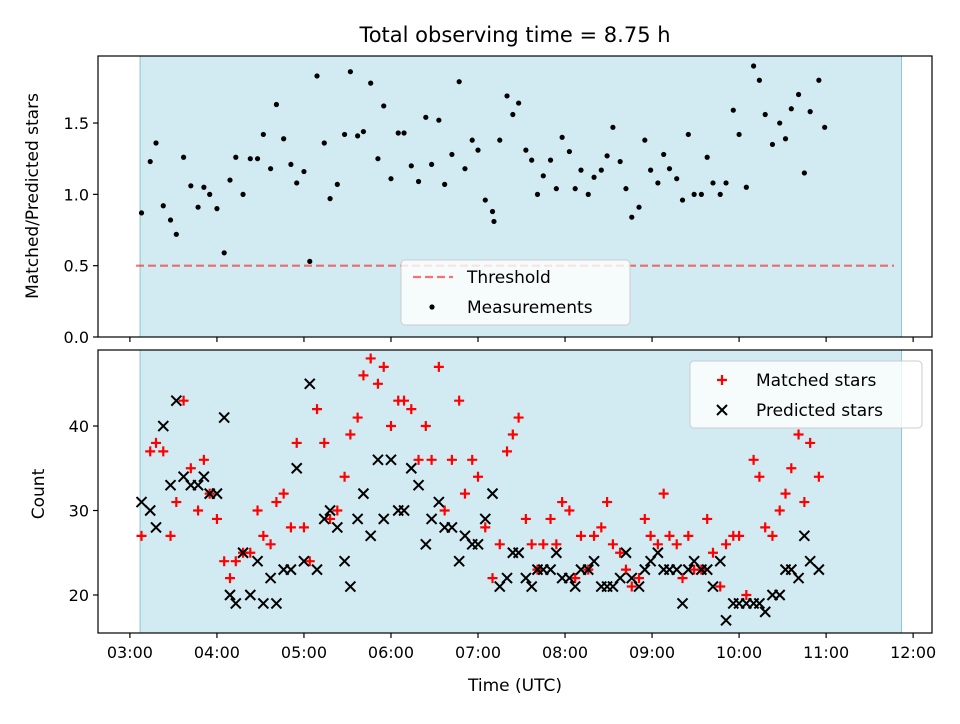 This screenshot has width=960, height=724. I want to click on chart-title: Total observing time = 8.75 h, so click(514, 35).